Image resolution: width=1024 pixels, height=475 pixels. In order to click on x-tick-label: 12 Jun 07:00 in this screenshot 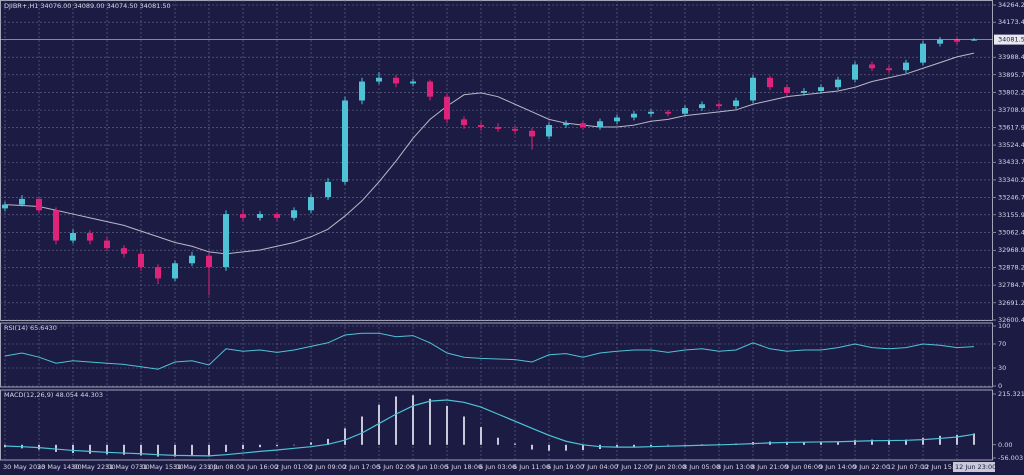, I will do `click(907, 467)`.